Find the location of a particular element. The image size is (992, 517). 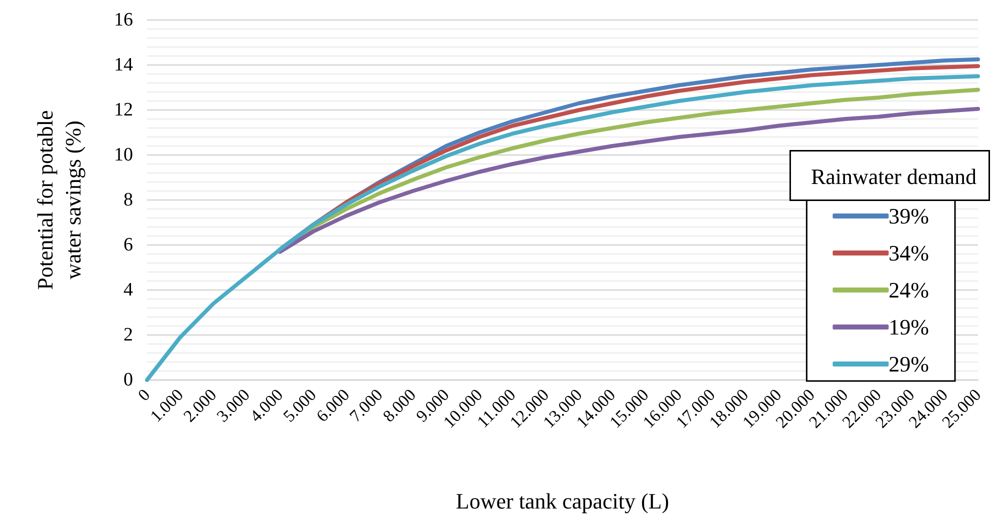

y-tick-label: 12 is located at coordinates (123, 110).